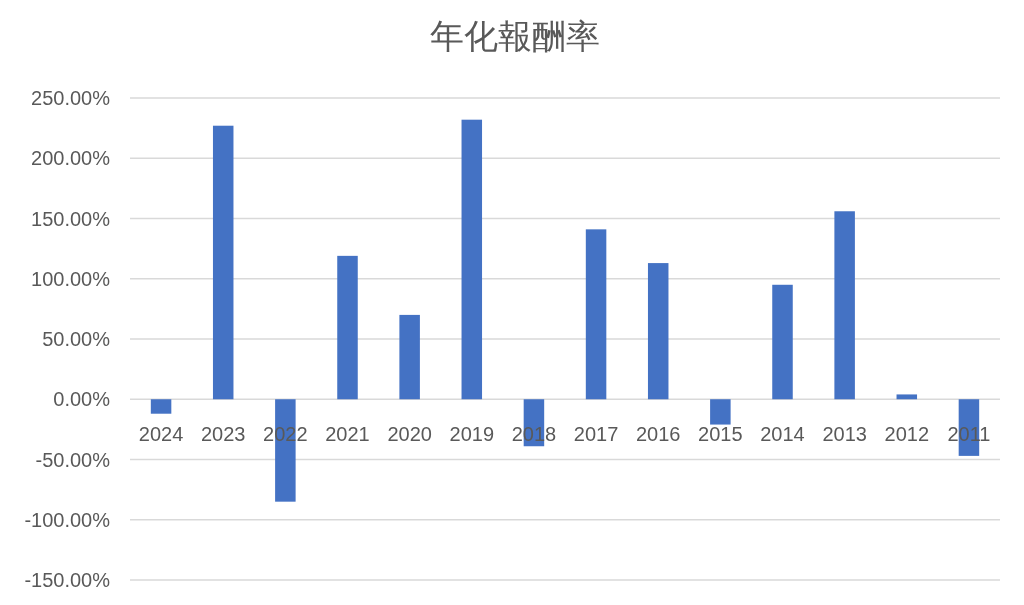  Describe the element at coordinates (223, 434) in the screenshot. I see `x-tick-label: 2023` at that location.